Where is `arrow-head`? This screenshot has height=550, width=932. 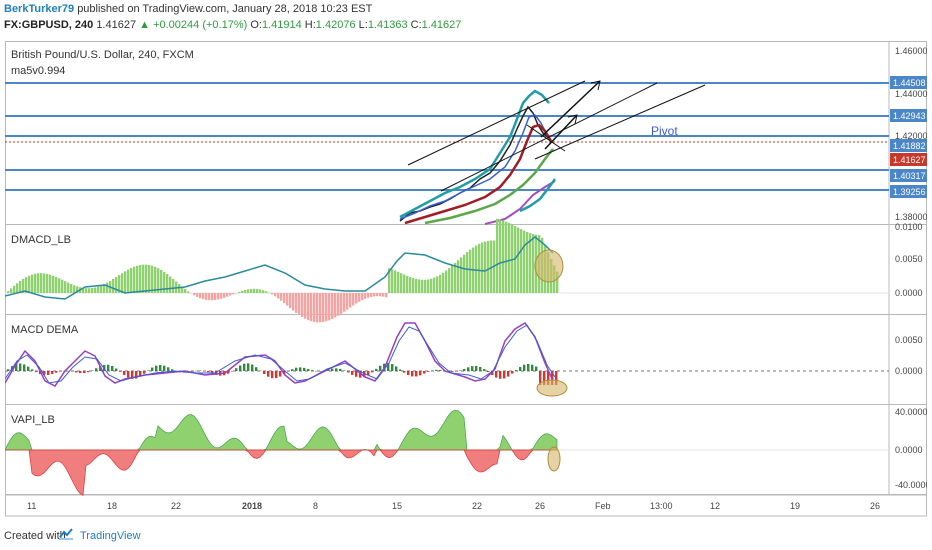
arrow-head is located at coordinates (595, 85).